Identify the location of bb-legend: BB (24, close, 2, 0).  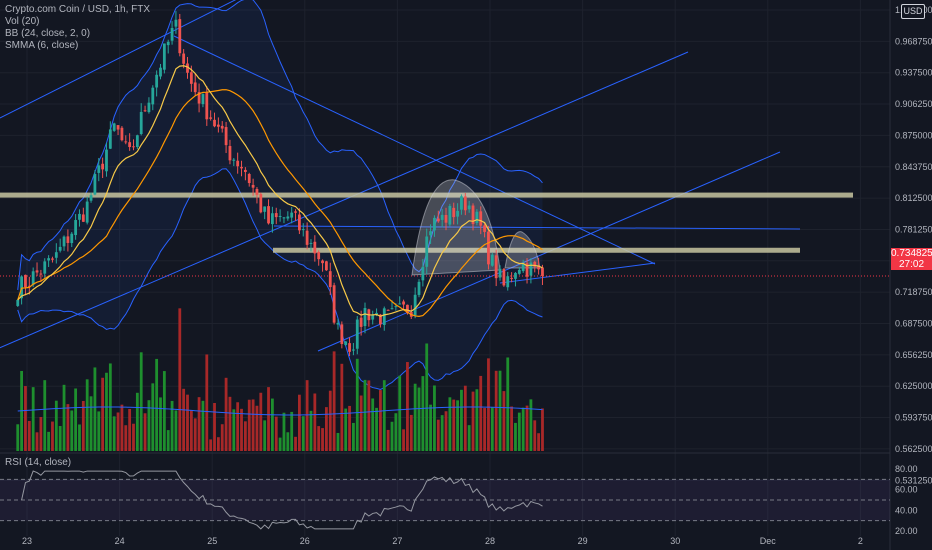
(48, 33).